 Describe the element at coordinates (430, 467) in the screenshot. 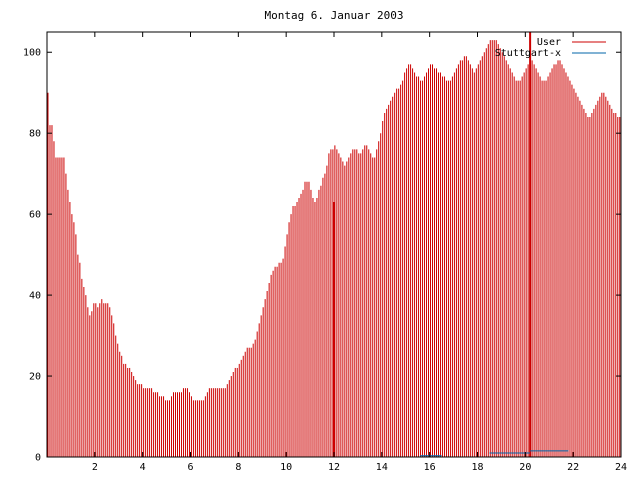

I see `x-tick-label: 16` at that location.